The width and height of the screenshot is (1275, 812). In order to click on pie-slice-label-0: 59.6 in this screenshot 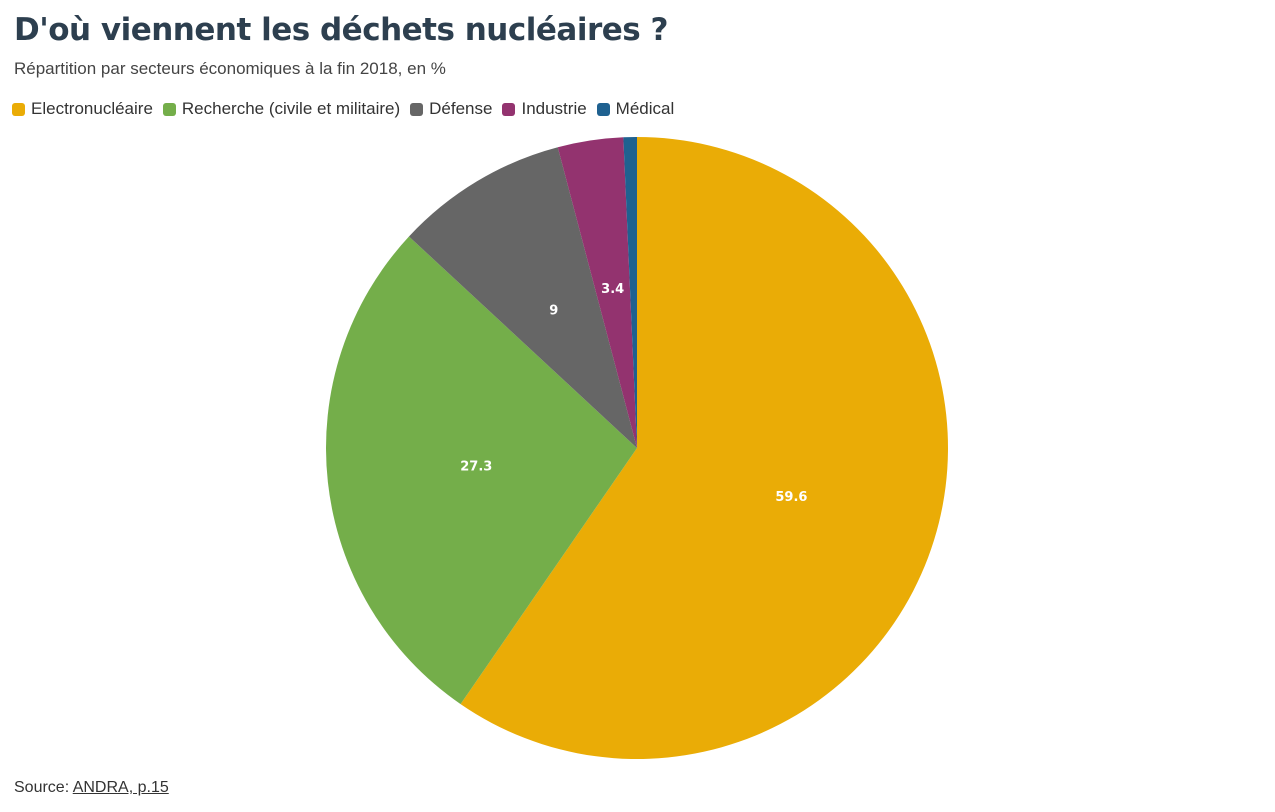, I will do `click(791, 497)`.